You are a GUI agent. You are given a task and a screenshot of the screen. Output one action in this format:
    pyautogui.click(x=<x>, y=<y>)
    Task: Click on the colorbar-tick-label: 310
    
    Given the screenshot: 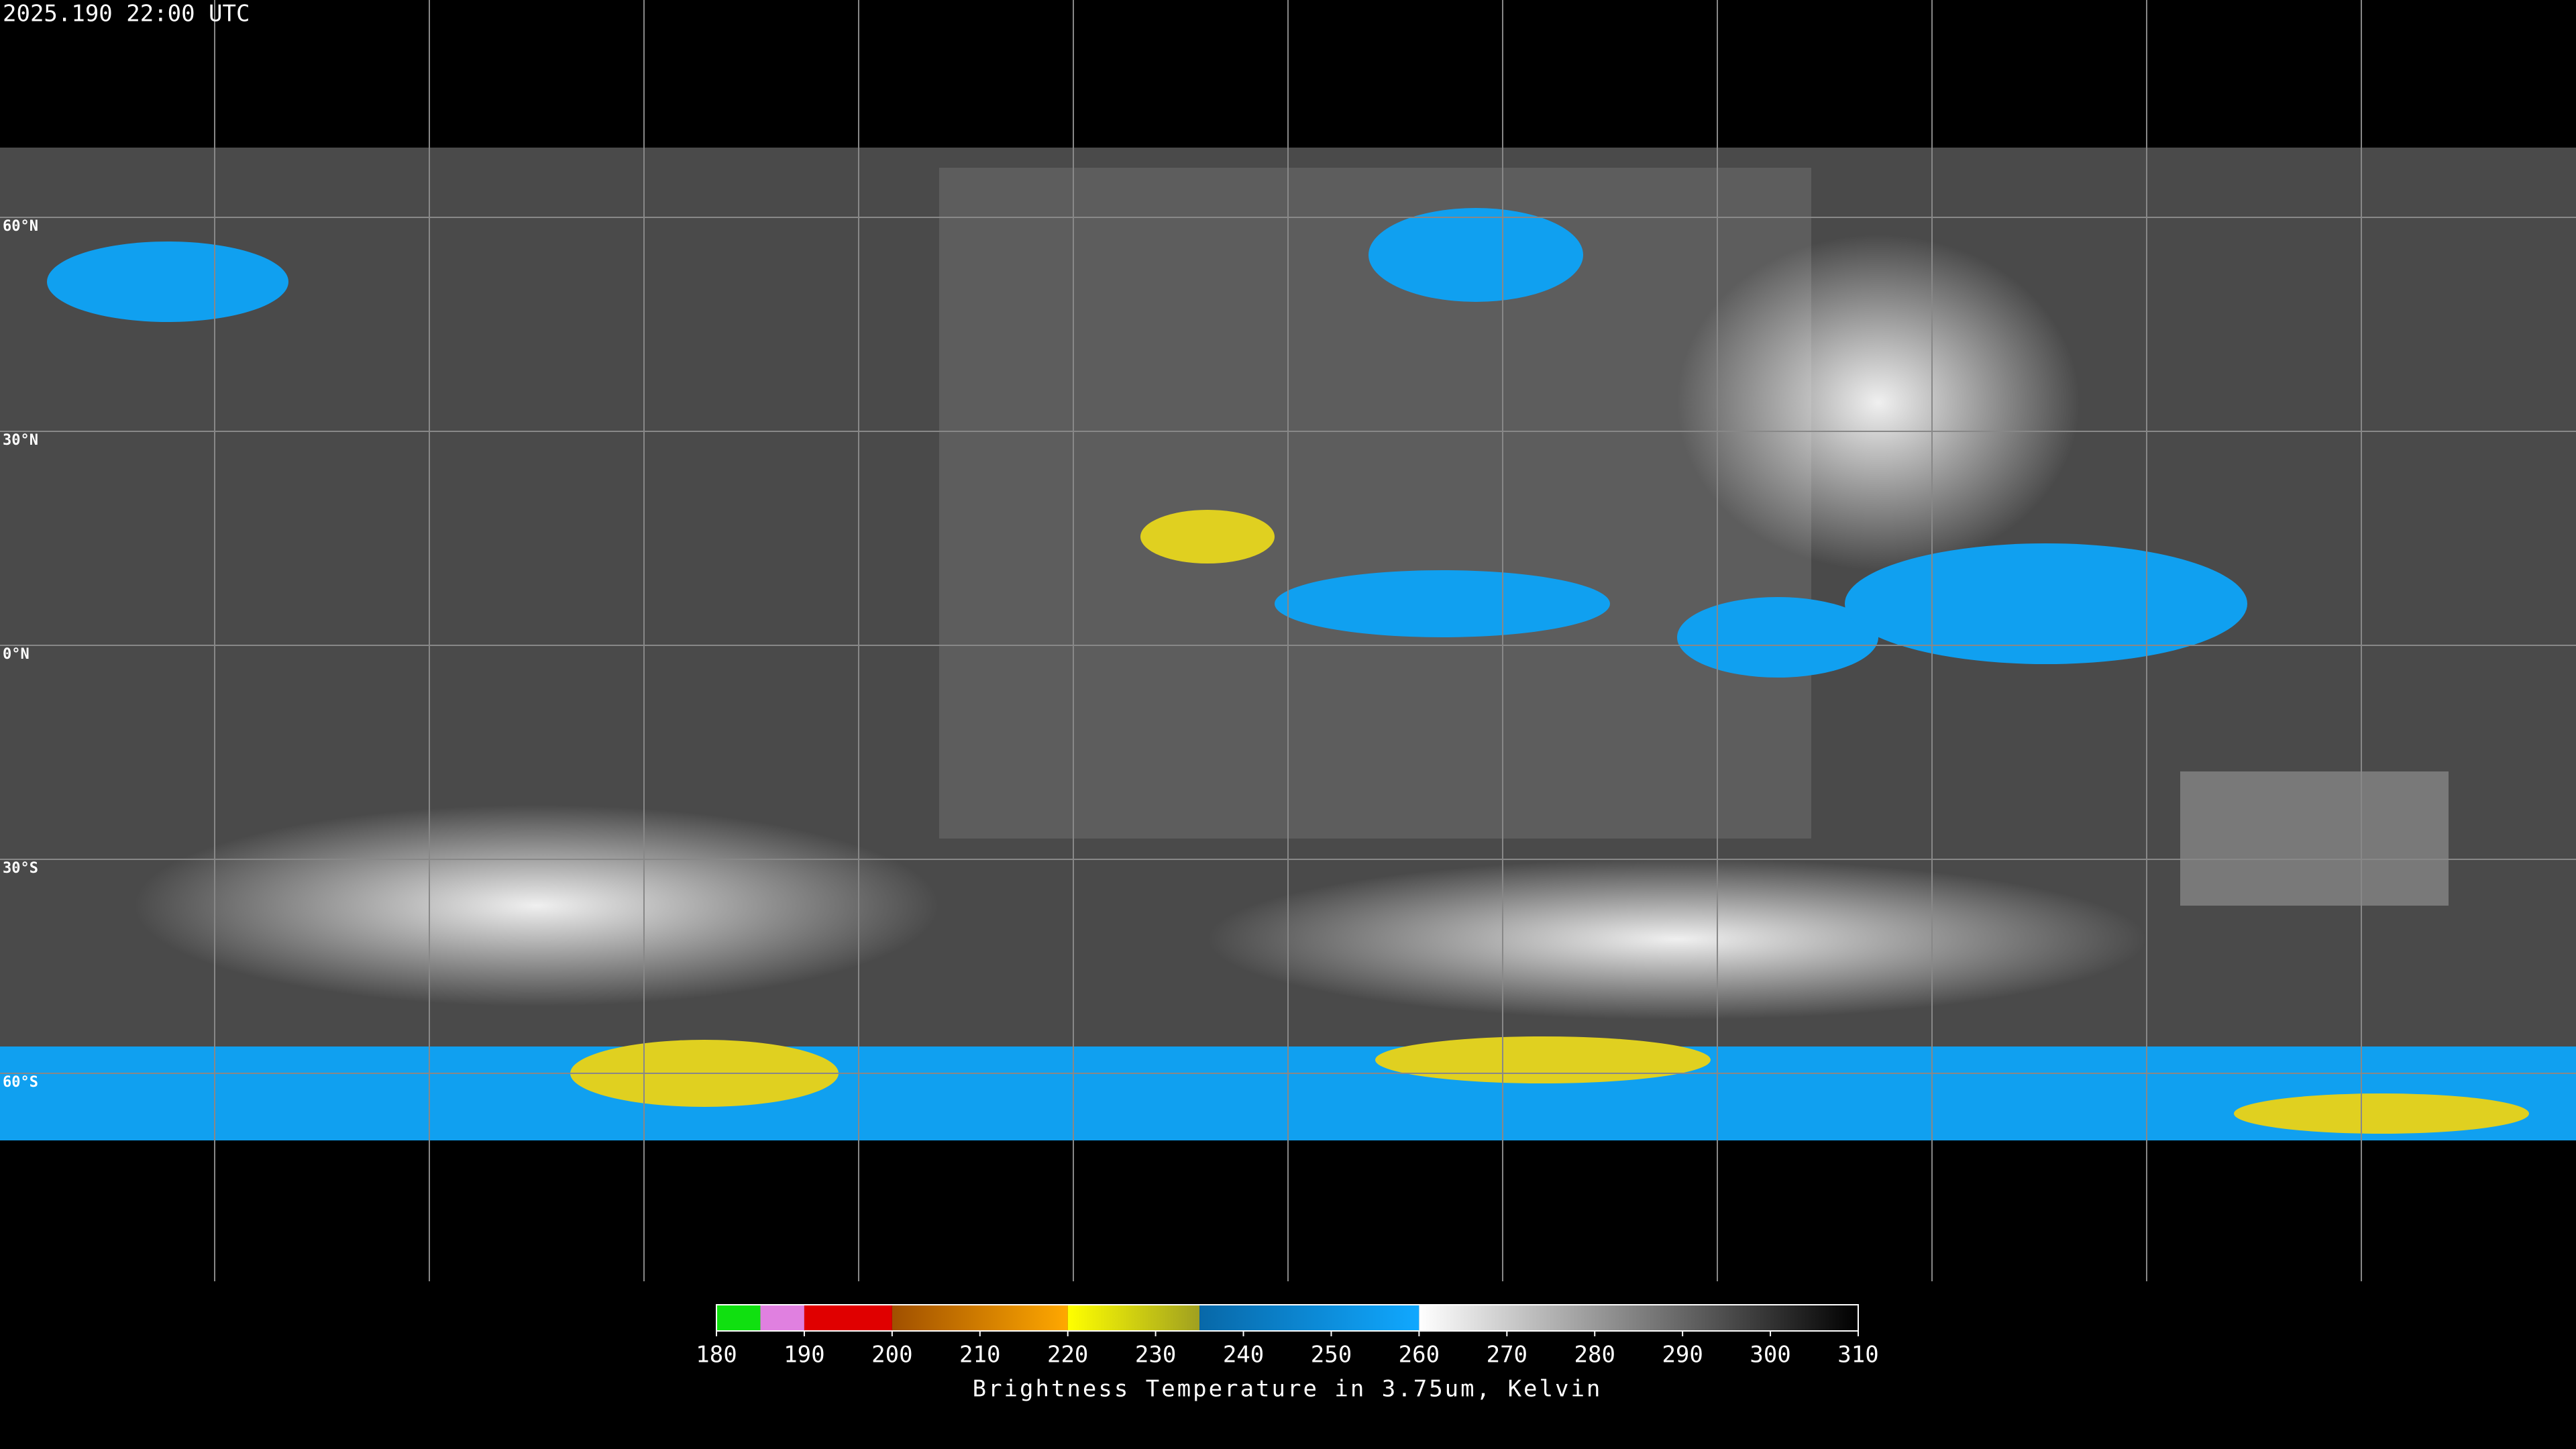 What is the action you would take?
    pyautogui.click(x=1857, y=1355)
    